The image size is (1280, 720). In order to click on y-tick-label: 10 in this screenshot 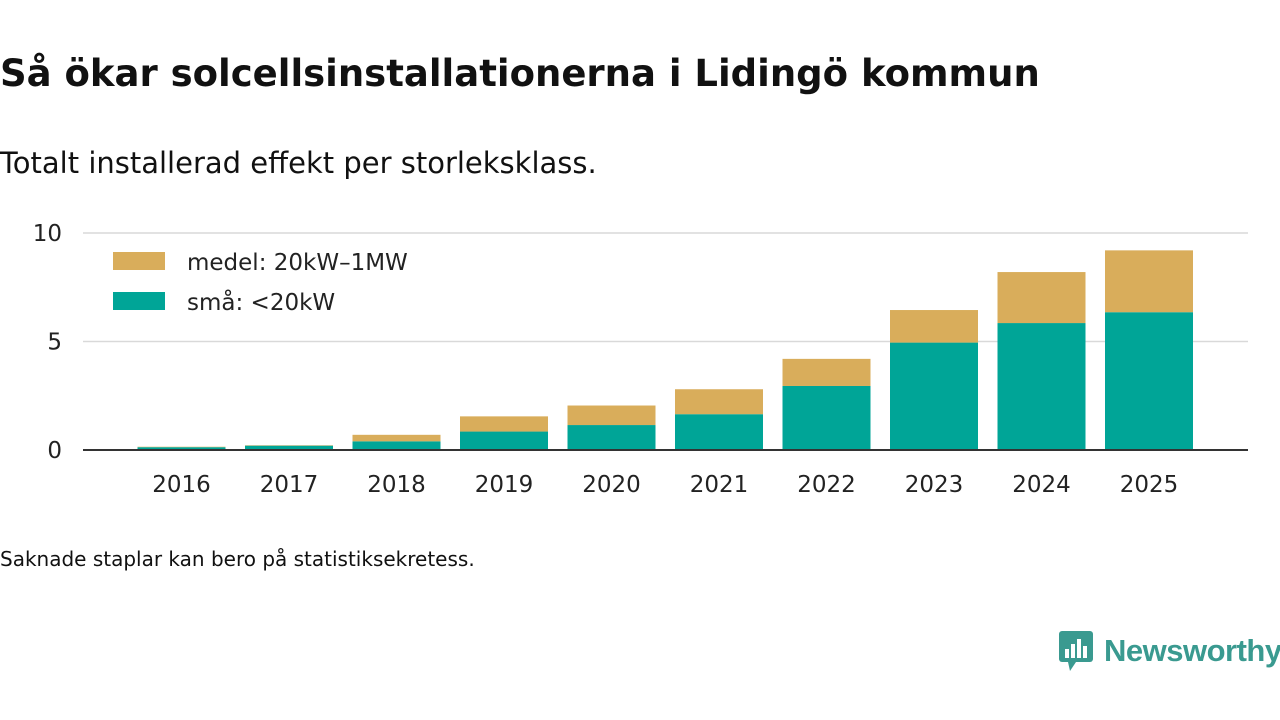, I will do `click(47, 234)`.